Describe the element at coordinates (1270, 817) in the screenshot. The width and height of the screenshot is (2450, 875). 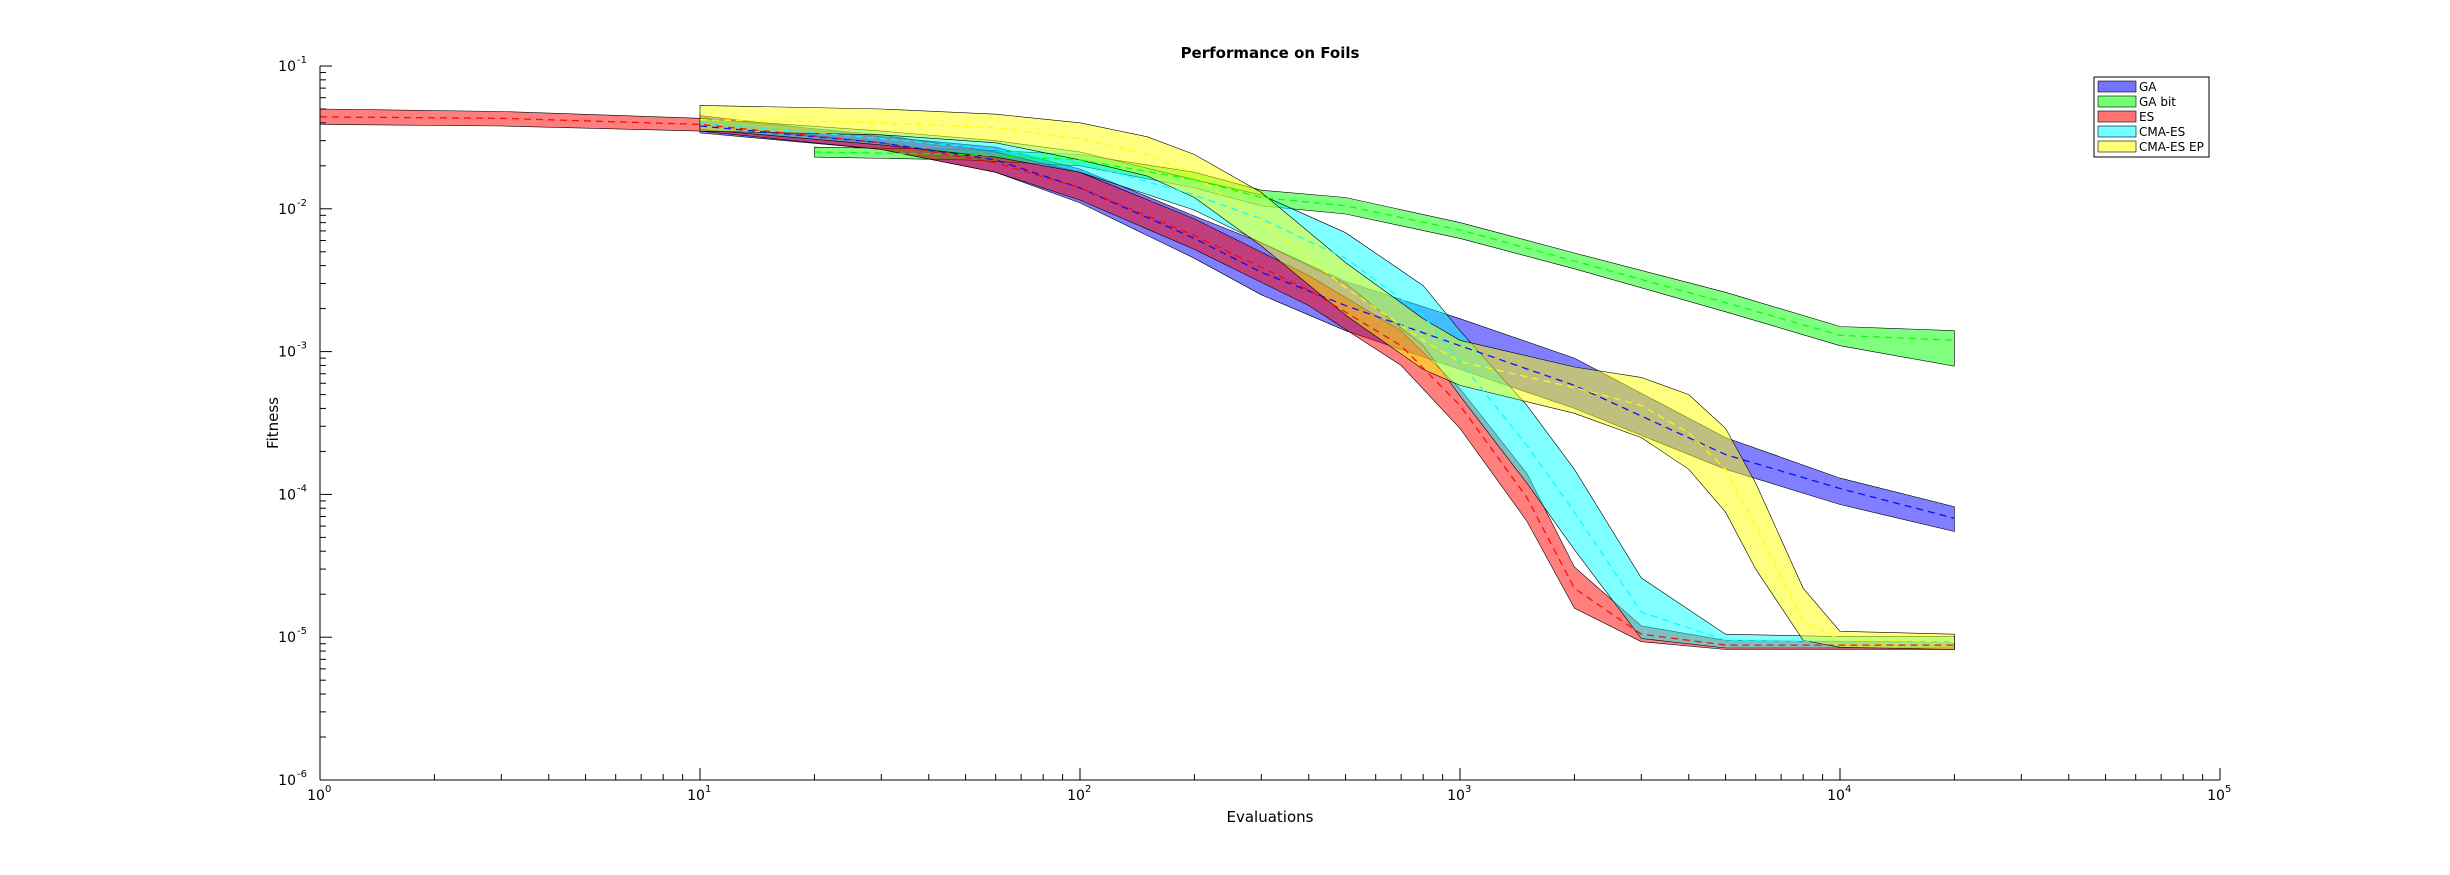
I see `x-axis-label: Evaluations` at that location.